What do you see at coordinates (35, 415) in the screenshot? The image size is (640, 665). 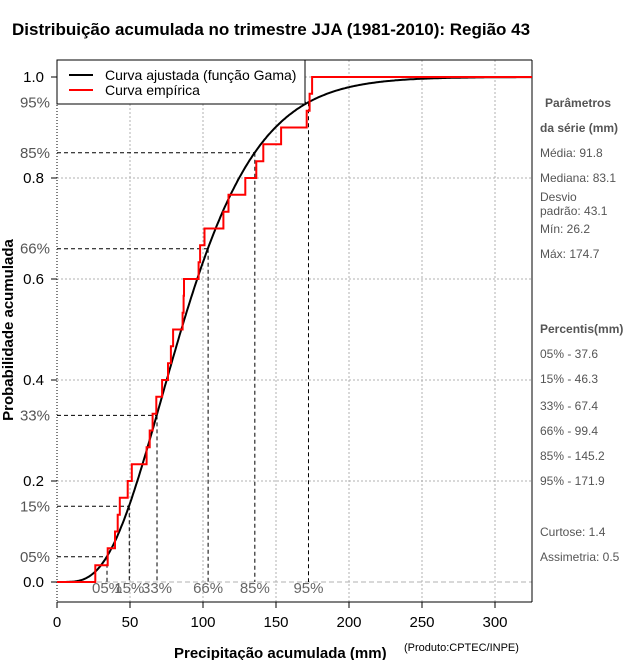 I see `y-percent-label: 33%` at bounding box center [35, 415].